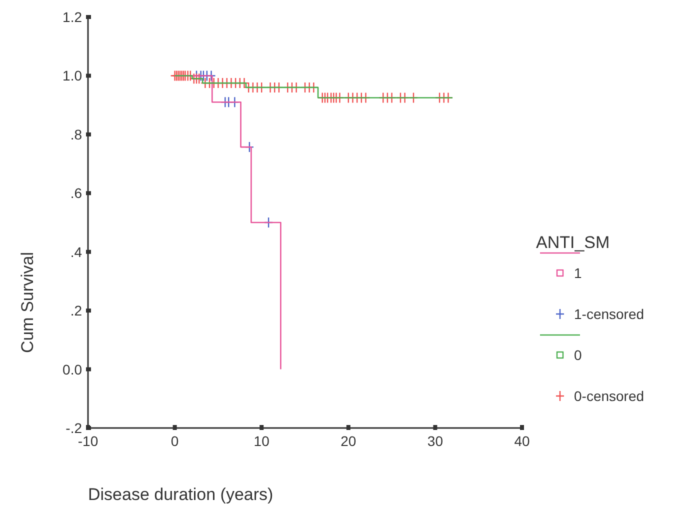 This screenshot has width=684, height=509. I want to click on y-tick-label: 1.2, so click(72, 17).